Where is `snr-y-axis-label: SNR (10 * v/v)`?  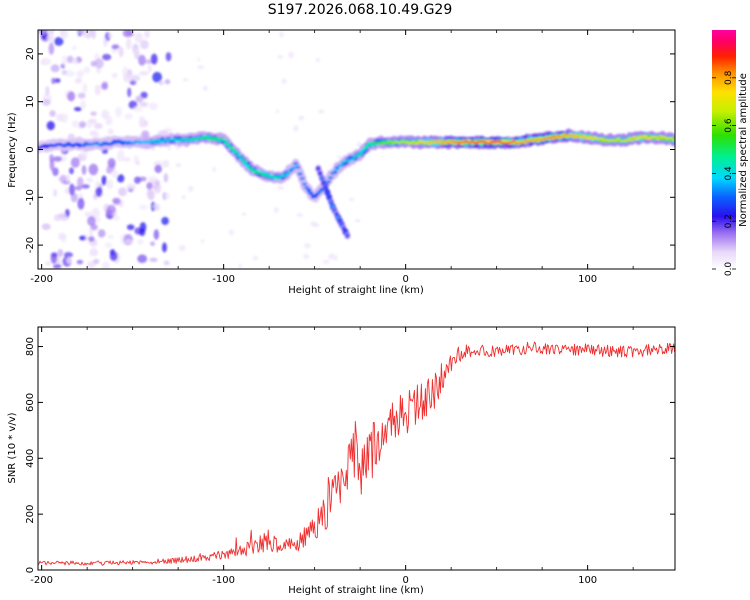 snr-y-axis-label: SNR (10 * v/v) is located at coordinates (12, 447).